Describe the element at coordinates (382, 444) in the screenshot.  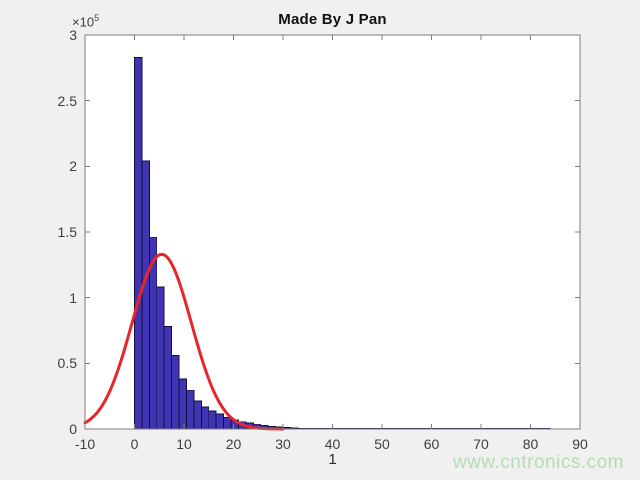
I see `x-tick-label: 50` at that location.